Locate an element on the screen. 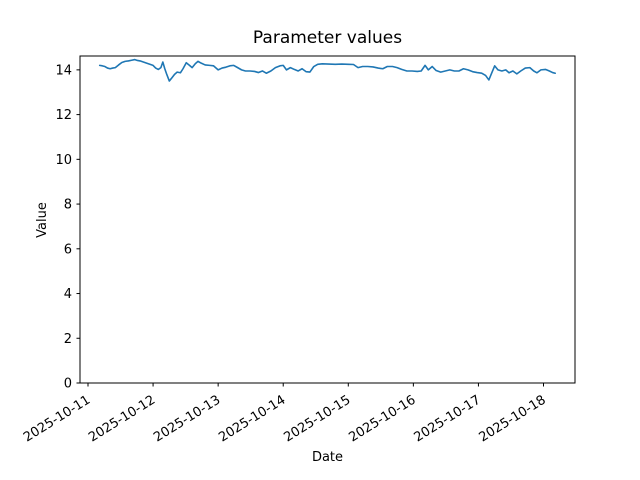  y-tick-label: 4 is located at coordinates (68, 294).